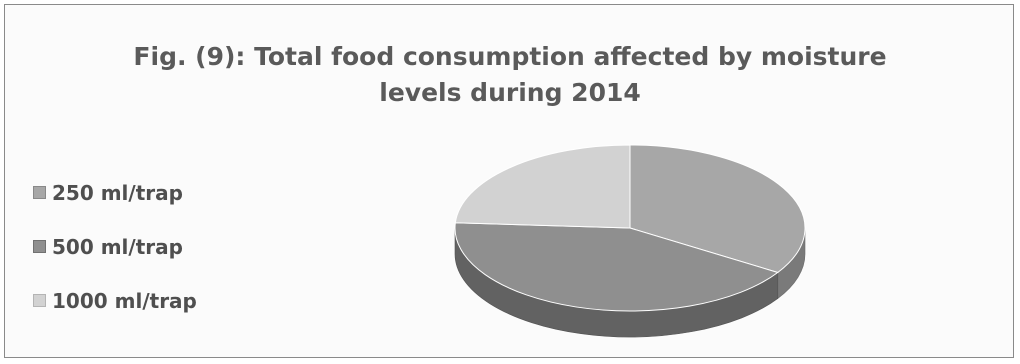  I want to click on legend-item-250: 250 ml/trap, so click(115, 192).